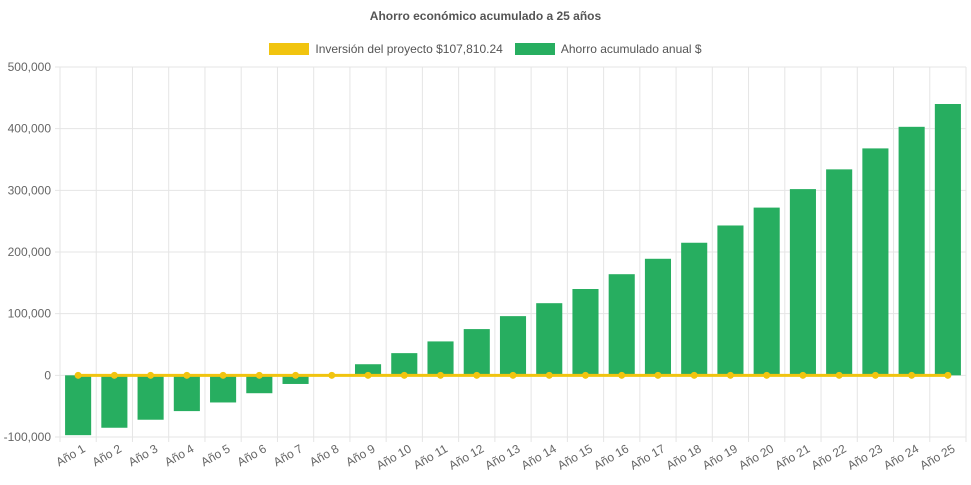 The width and height of the screenshot is (971, 485). I want to click on x-tick-label: Año 12, so click(466, 456).